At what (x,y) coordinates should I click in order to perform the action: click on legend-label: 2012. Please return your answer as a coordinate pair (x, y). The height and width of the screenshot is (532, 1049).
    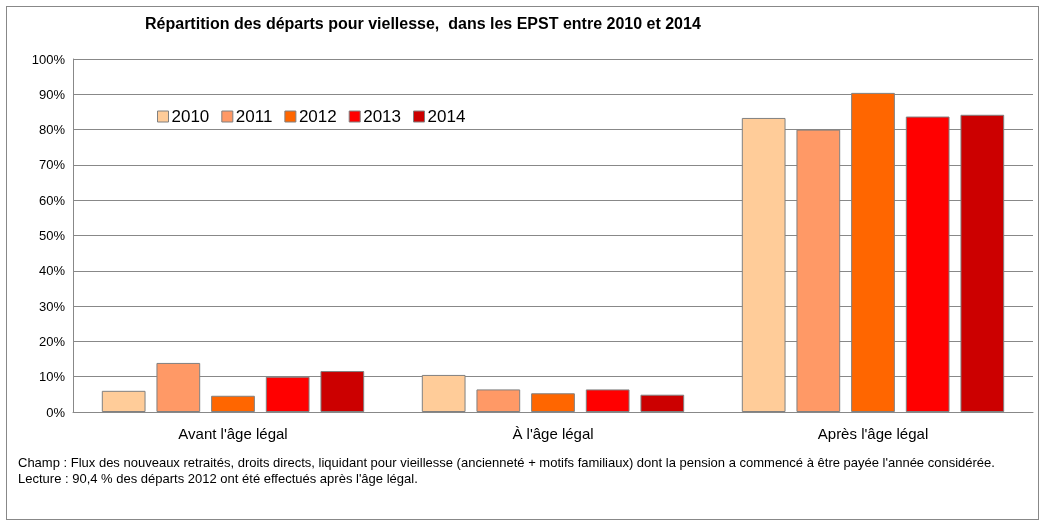
    Looking at the image, I should click on (317, 116).